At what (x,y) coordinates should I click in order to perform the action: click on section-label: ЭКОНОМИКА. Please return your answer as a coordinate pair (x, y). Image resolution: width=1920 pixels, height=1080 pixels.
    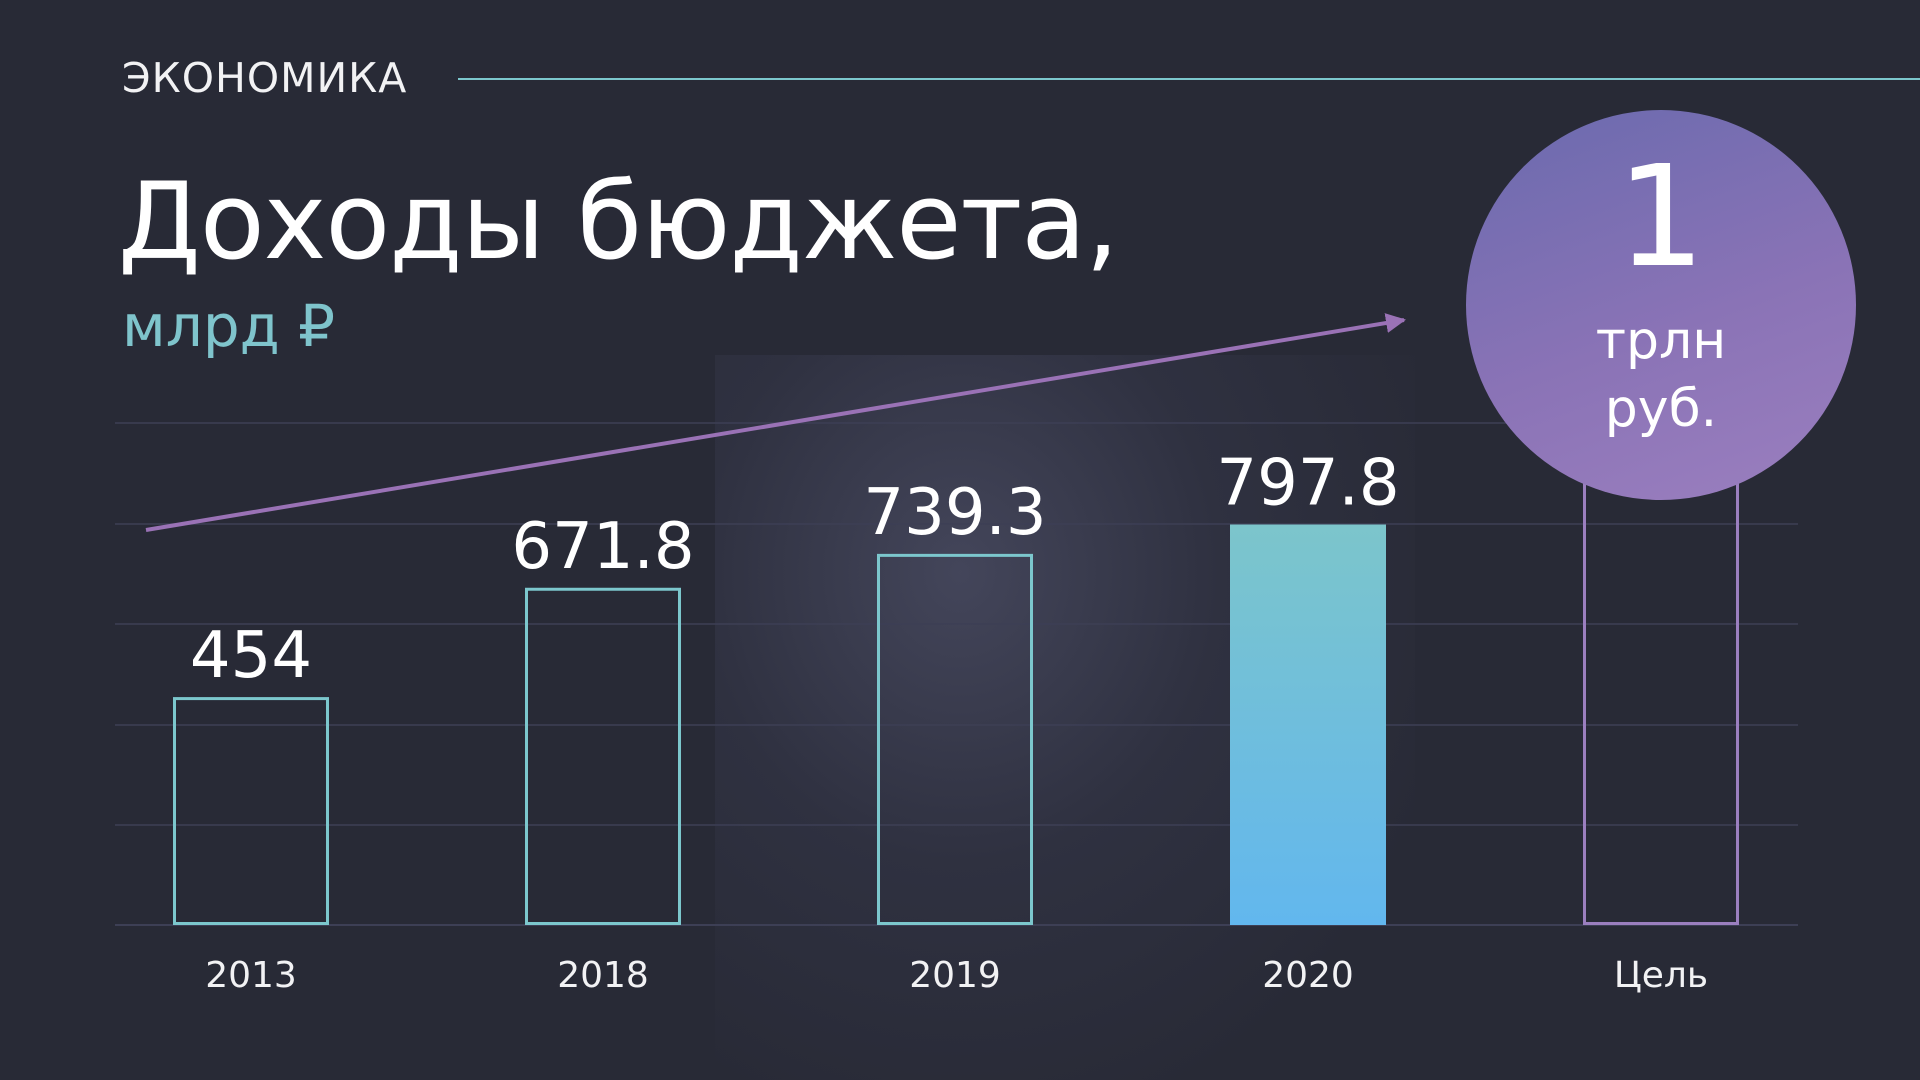
    Looking at the image, I should click on (265, 78).